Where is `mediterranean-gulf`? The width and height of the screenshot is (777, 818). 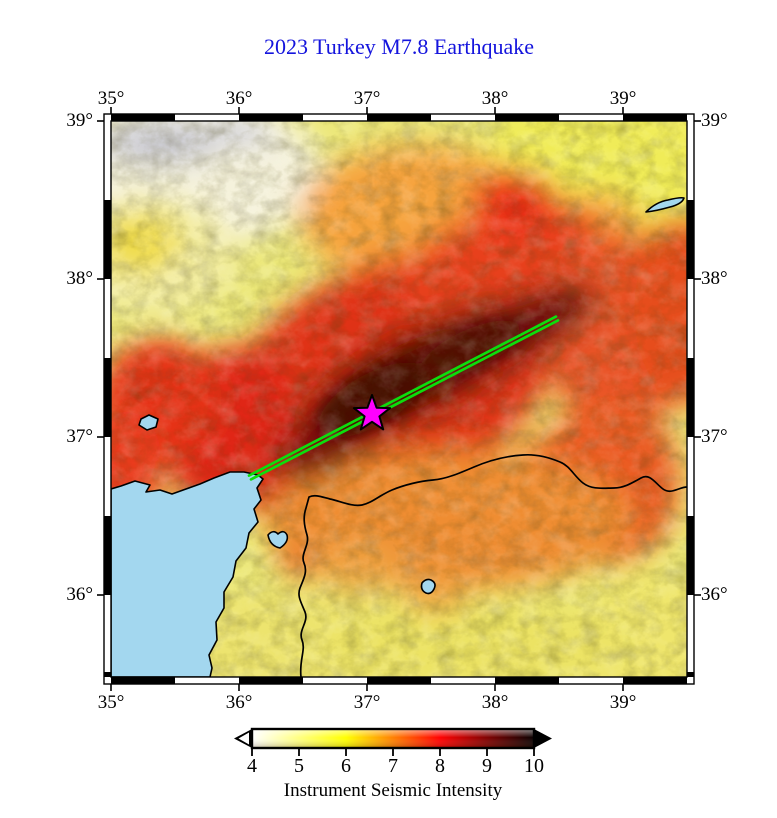
mediterranean-gulf is located at coordinates (187, 574).